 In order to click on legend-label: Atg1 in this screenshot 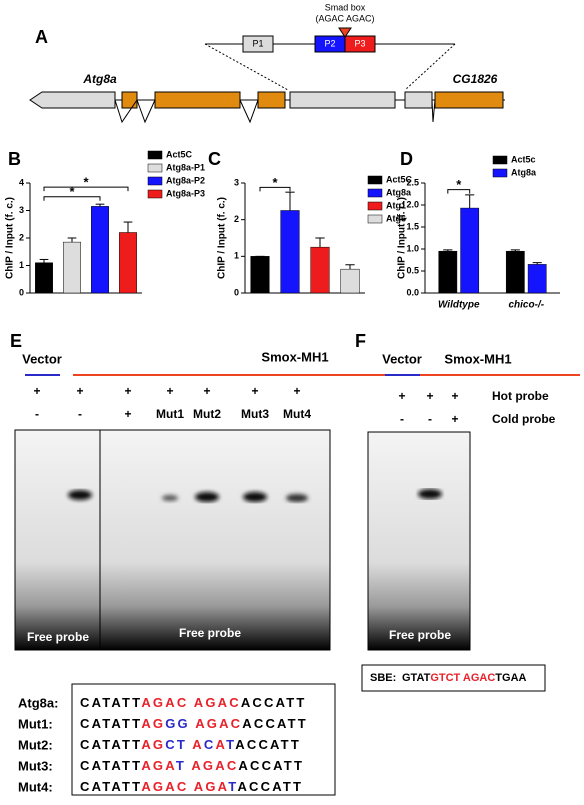, I will do `click(396, 205)`.